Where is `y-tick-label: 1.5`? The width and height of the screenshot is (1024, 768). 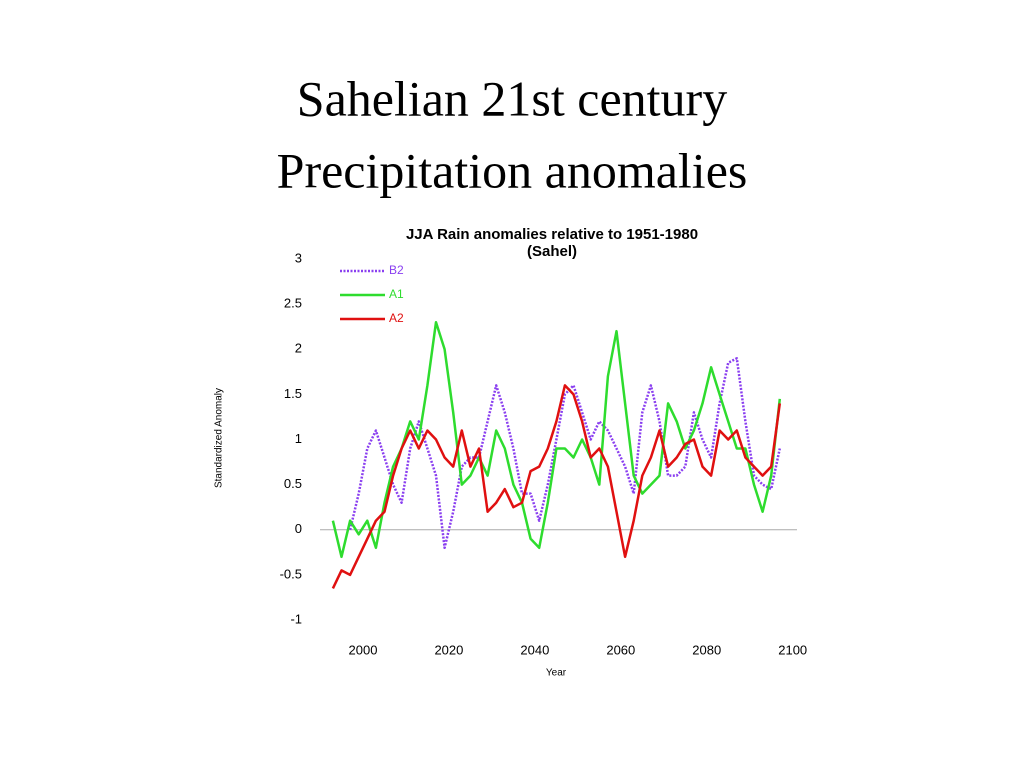
y-tick-label: 1.5 is located at coordinates (293, 393).